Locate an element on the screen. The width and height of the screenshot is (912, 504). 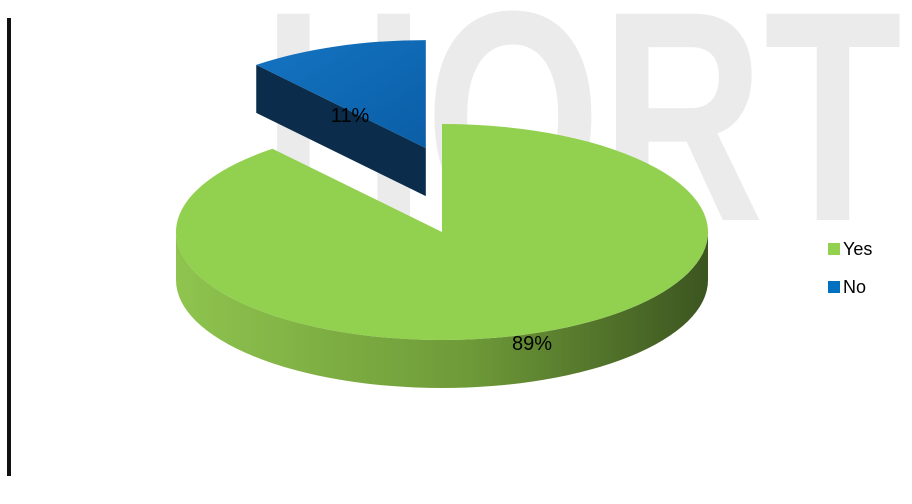
legend-item-yes: Yes is located at coordinates (850, 249).